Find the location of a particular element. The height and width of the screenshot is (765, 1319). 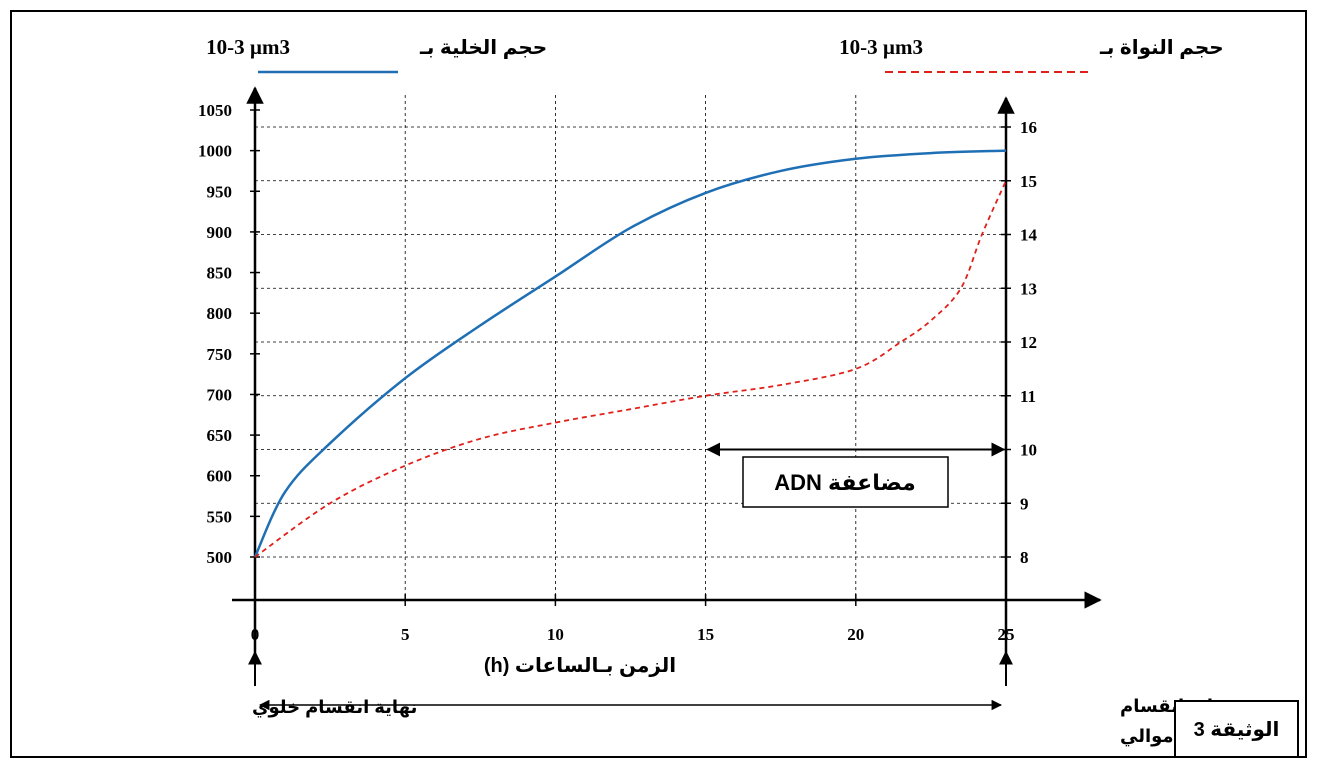

right-tick-label: 10 is located at coordinates (1028, 450).